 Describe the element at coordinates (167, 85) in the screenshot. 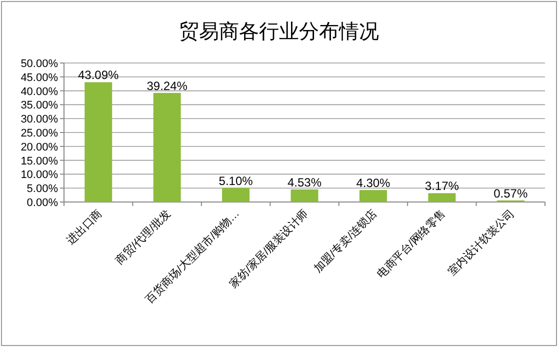

I see `data-label: 39.24%` at that location.